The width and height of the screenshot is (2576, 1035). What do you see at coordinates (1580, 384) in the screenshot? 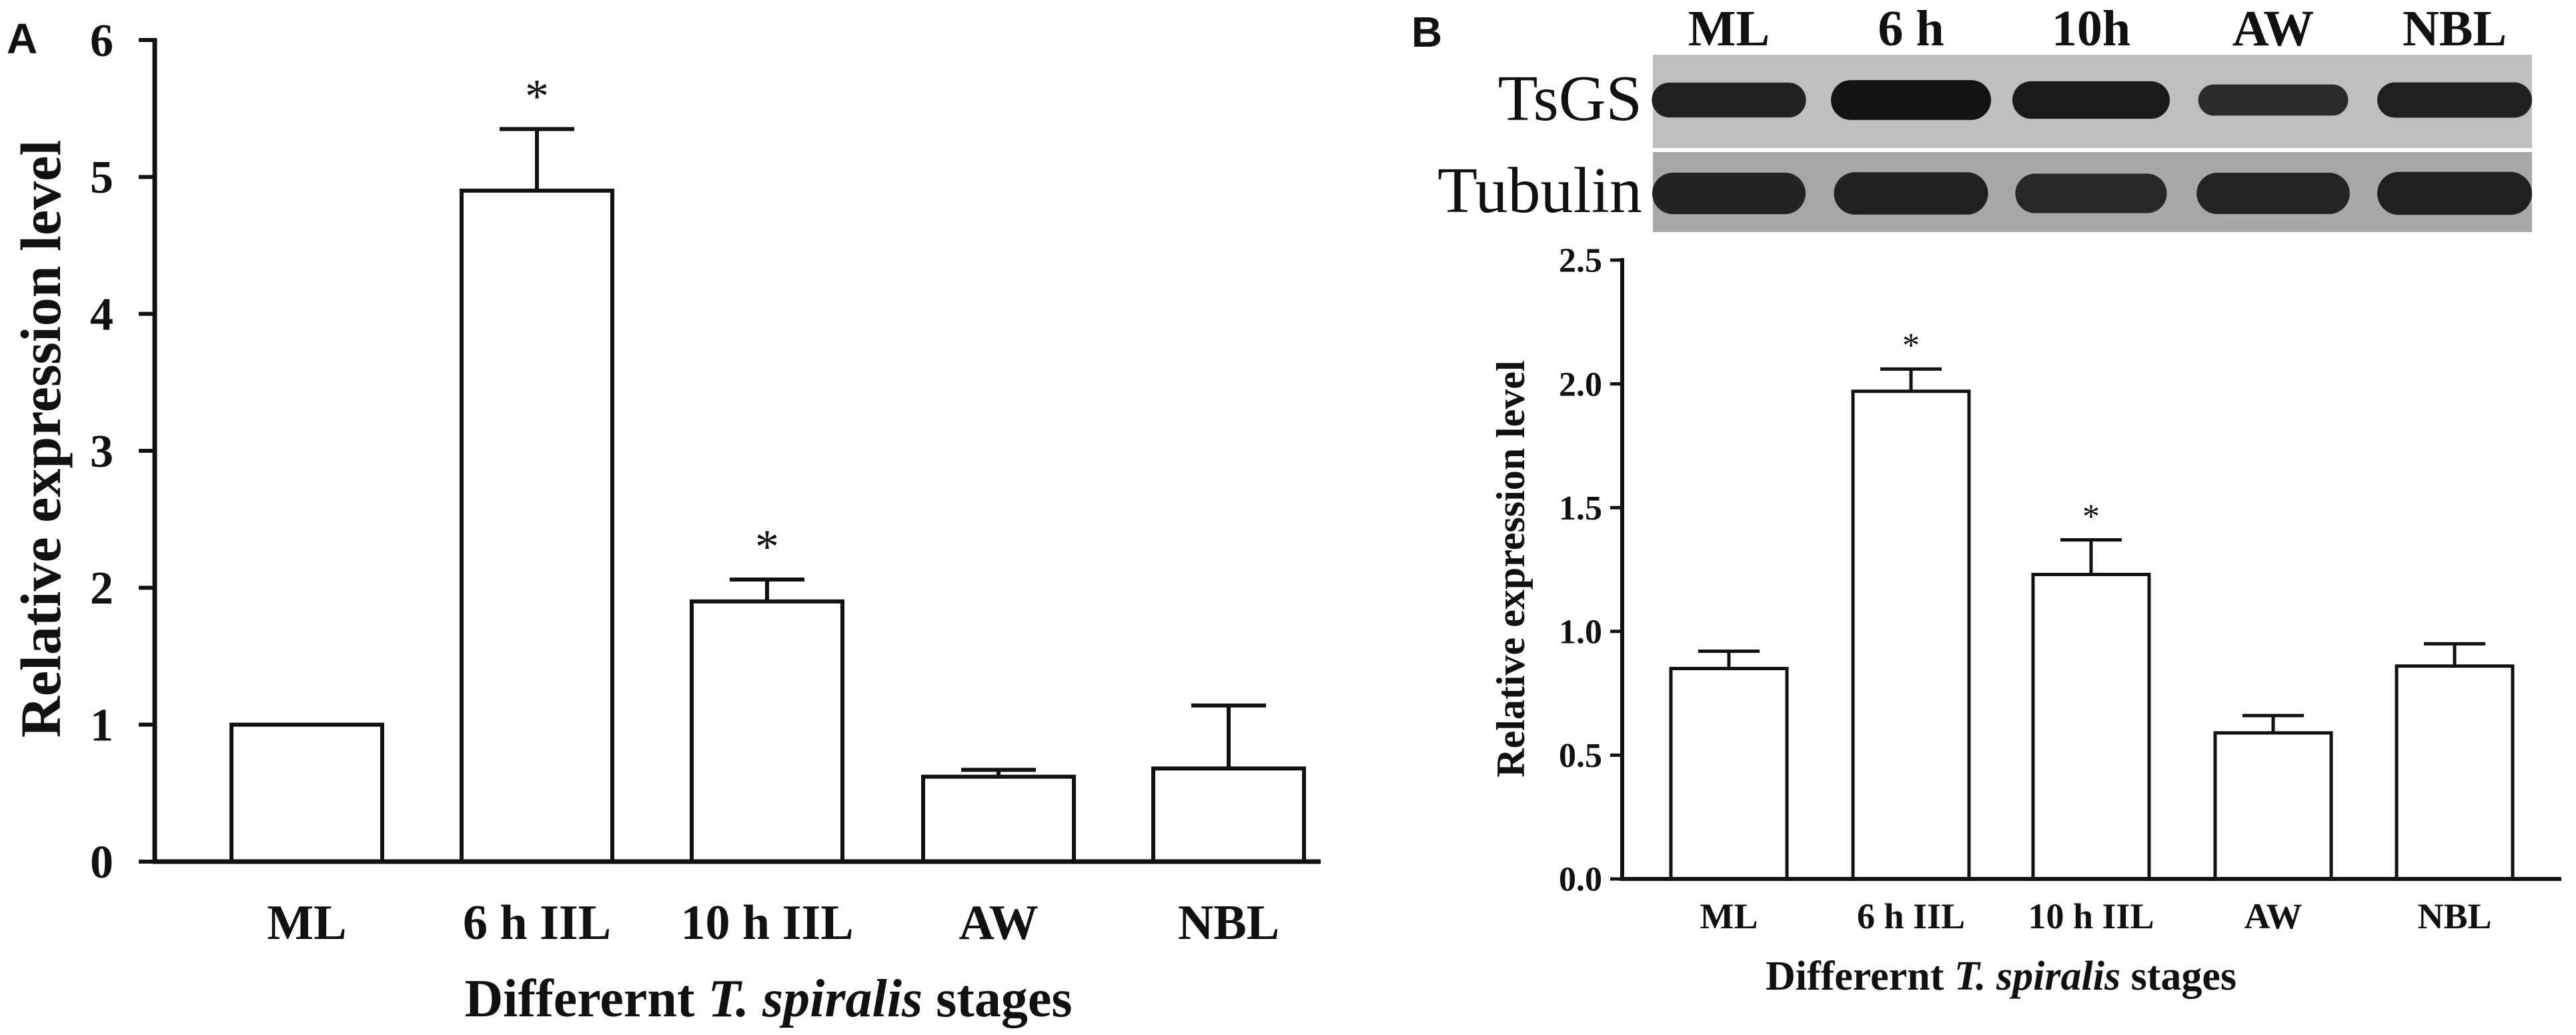
I see `y-tick-label: 2.0` at bounding box center [1580, 384].